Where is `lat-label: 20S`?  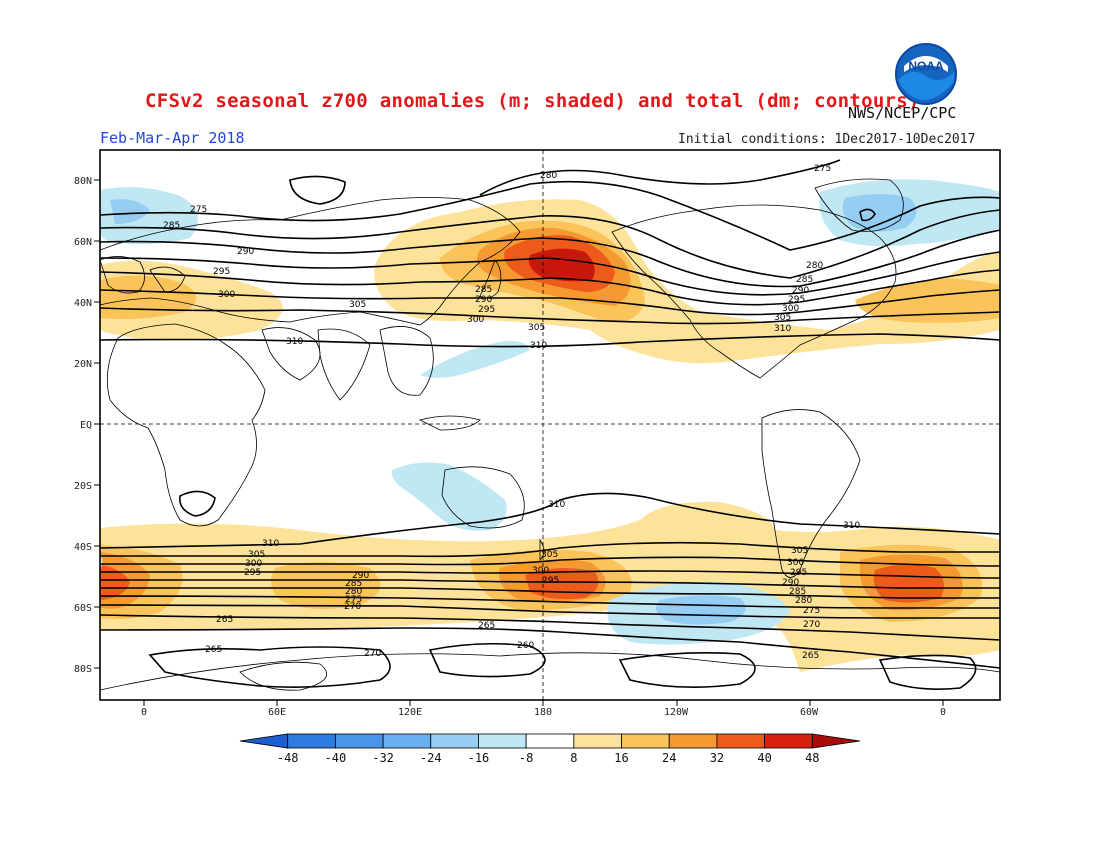 lat-label: 20S is located at coordinates (83, 486).